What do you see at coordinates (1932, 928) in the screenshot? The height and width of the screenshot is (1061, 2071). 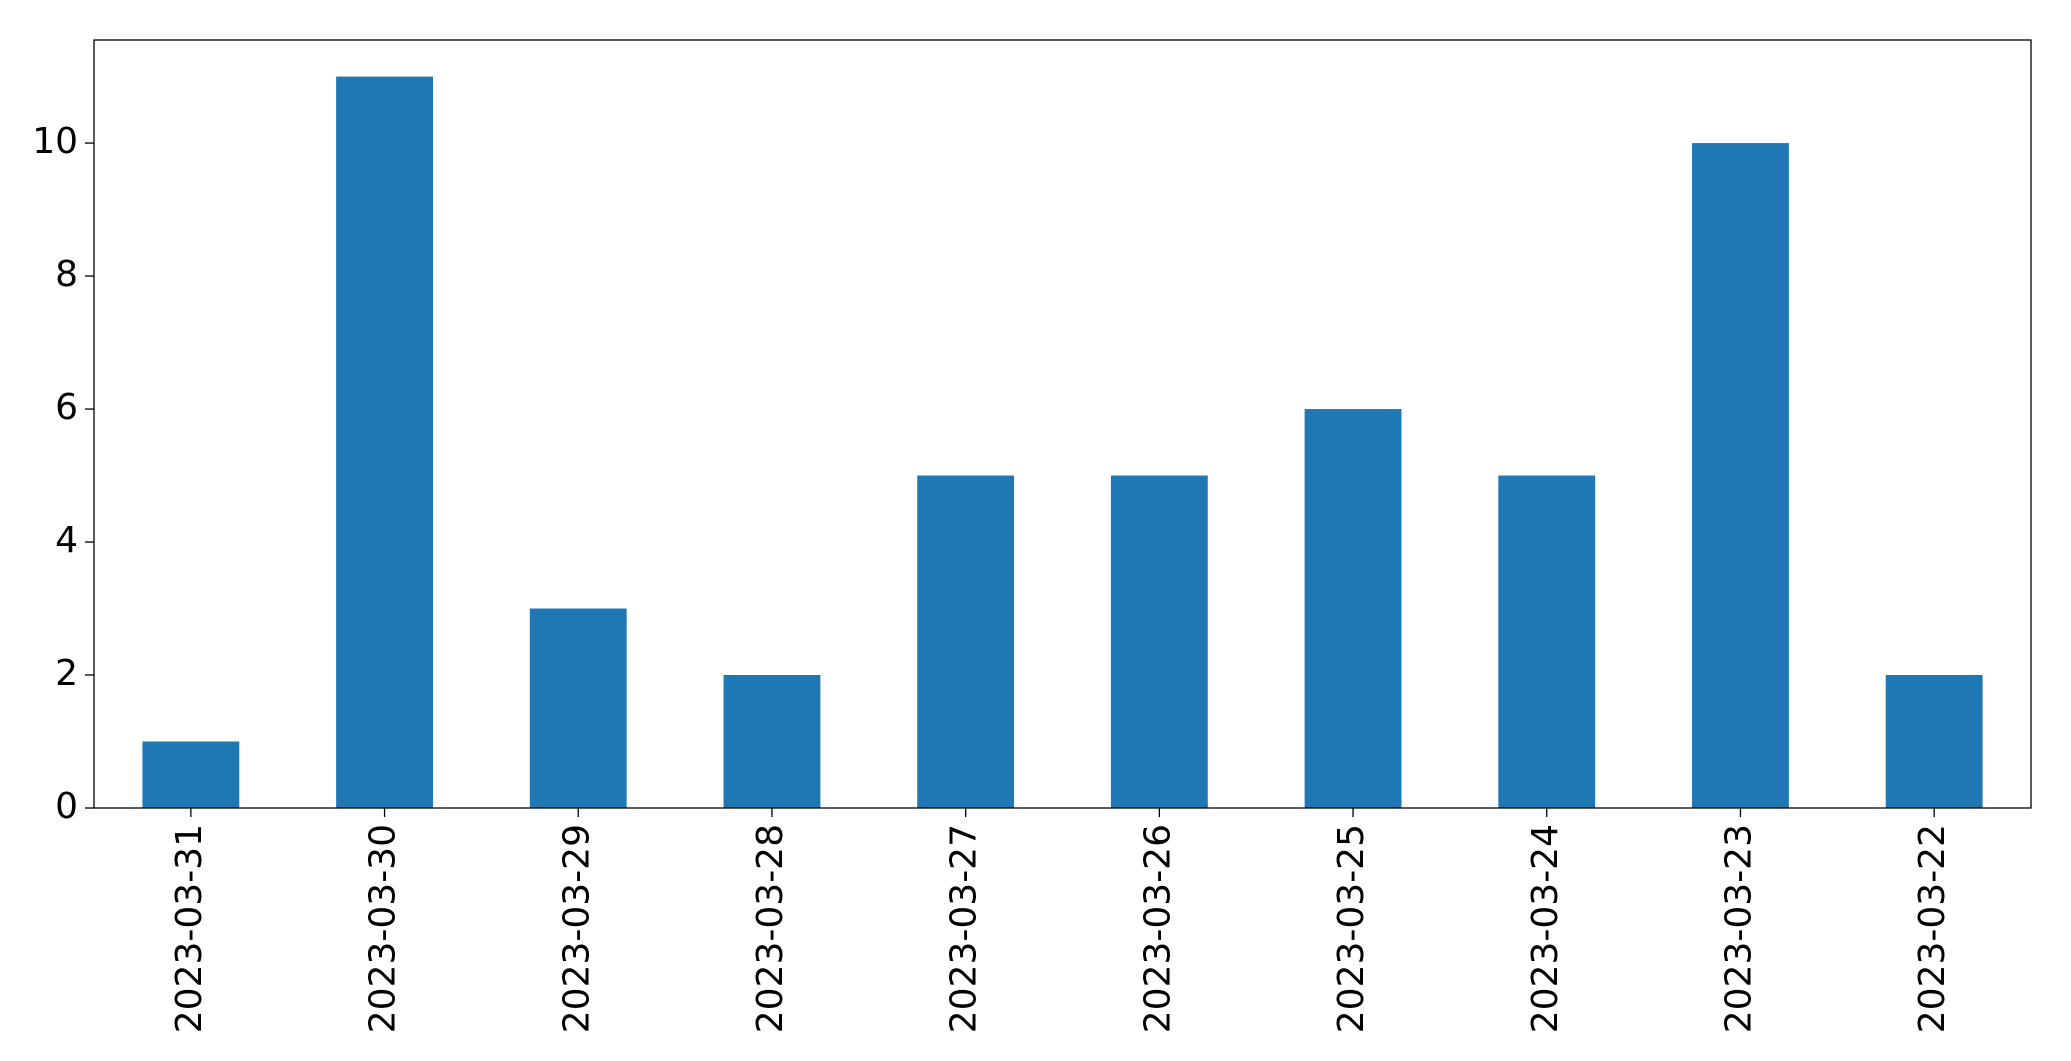 I see `x-tick-label: 2023-03-22` at bounding box center [1932, 928].